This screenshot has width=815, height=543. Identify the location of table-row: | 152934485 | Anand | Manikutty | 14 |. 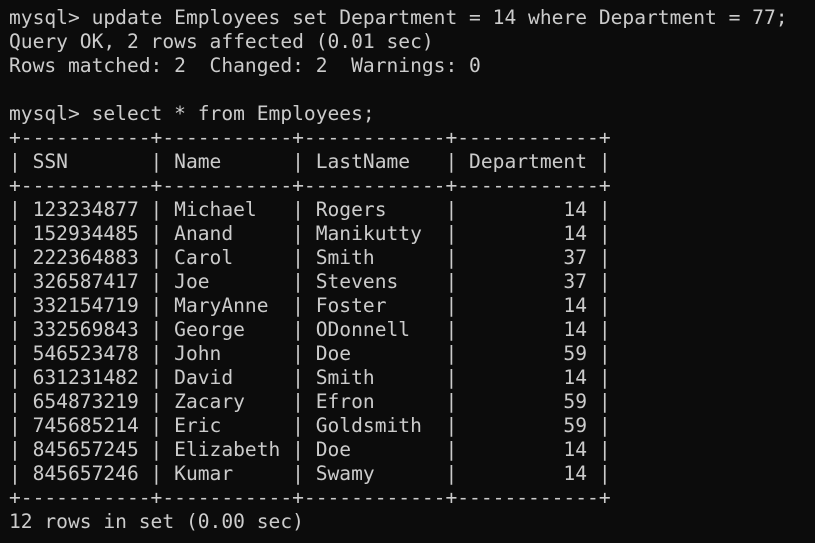
(310, 233).